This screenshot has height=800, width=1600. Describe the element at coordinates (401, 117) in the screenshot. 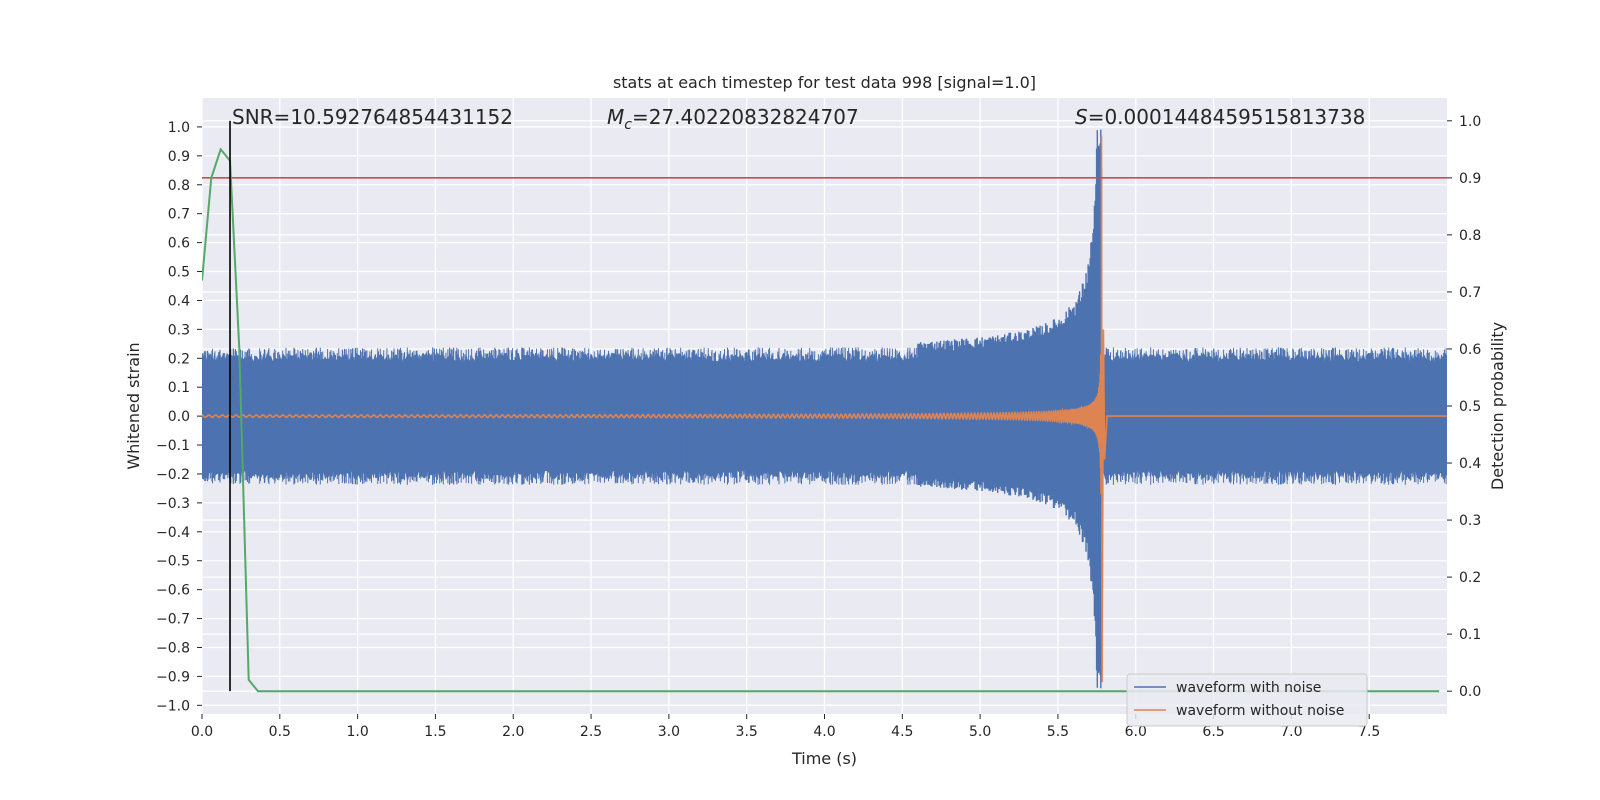

I see `snr-value: 10.592764854431152` at that location.